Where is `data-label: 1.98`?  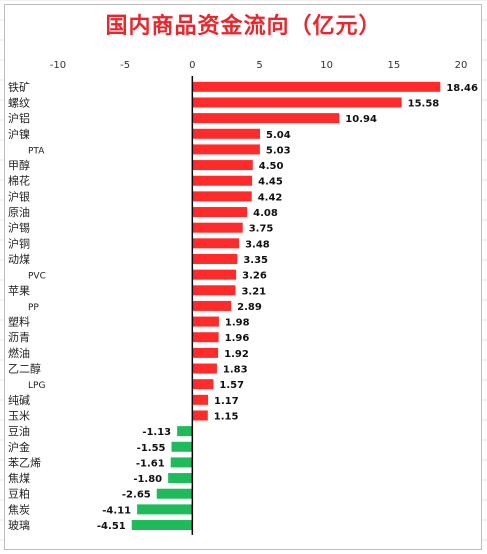
data-label: 1.98 is located at coordinates (237, 323).